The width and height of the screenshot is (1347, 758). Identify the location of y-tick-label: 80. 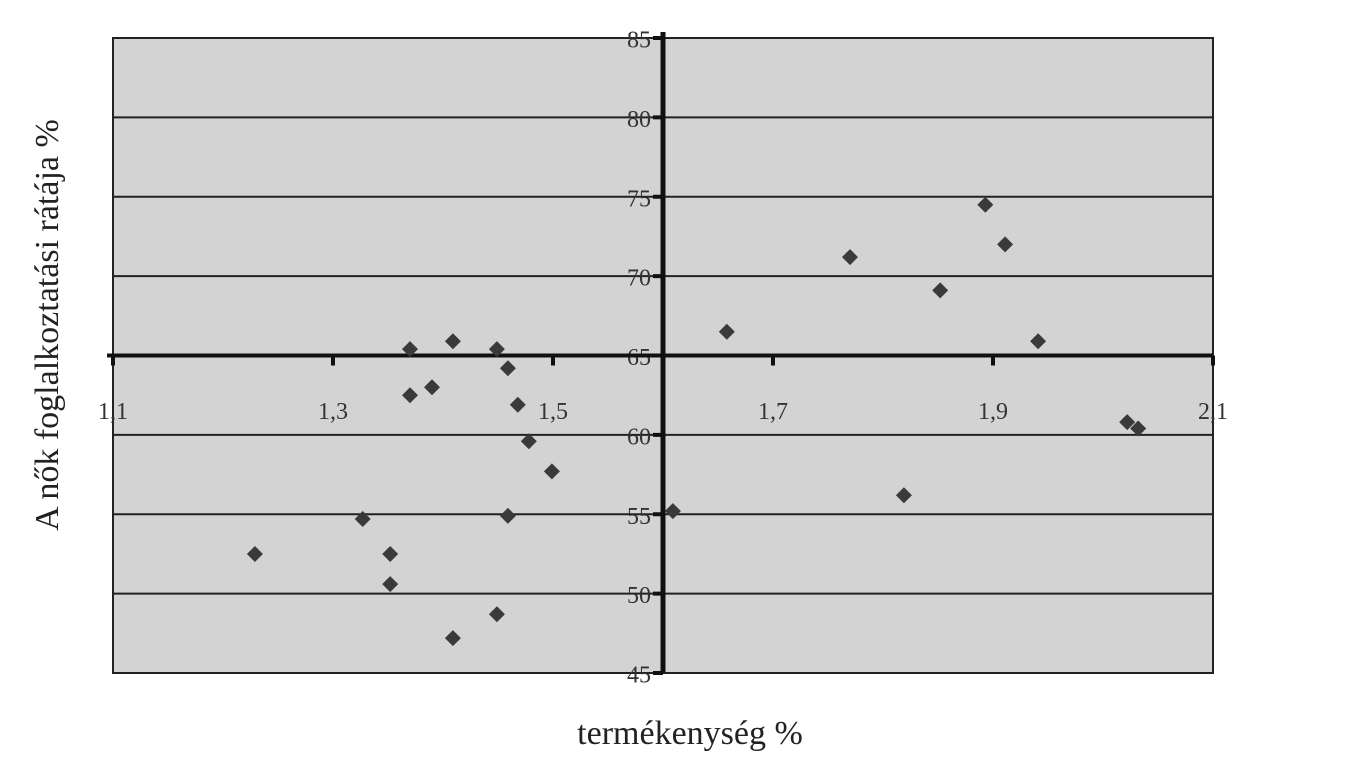
(639, 120).